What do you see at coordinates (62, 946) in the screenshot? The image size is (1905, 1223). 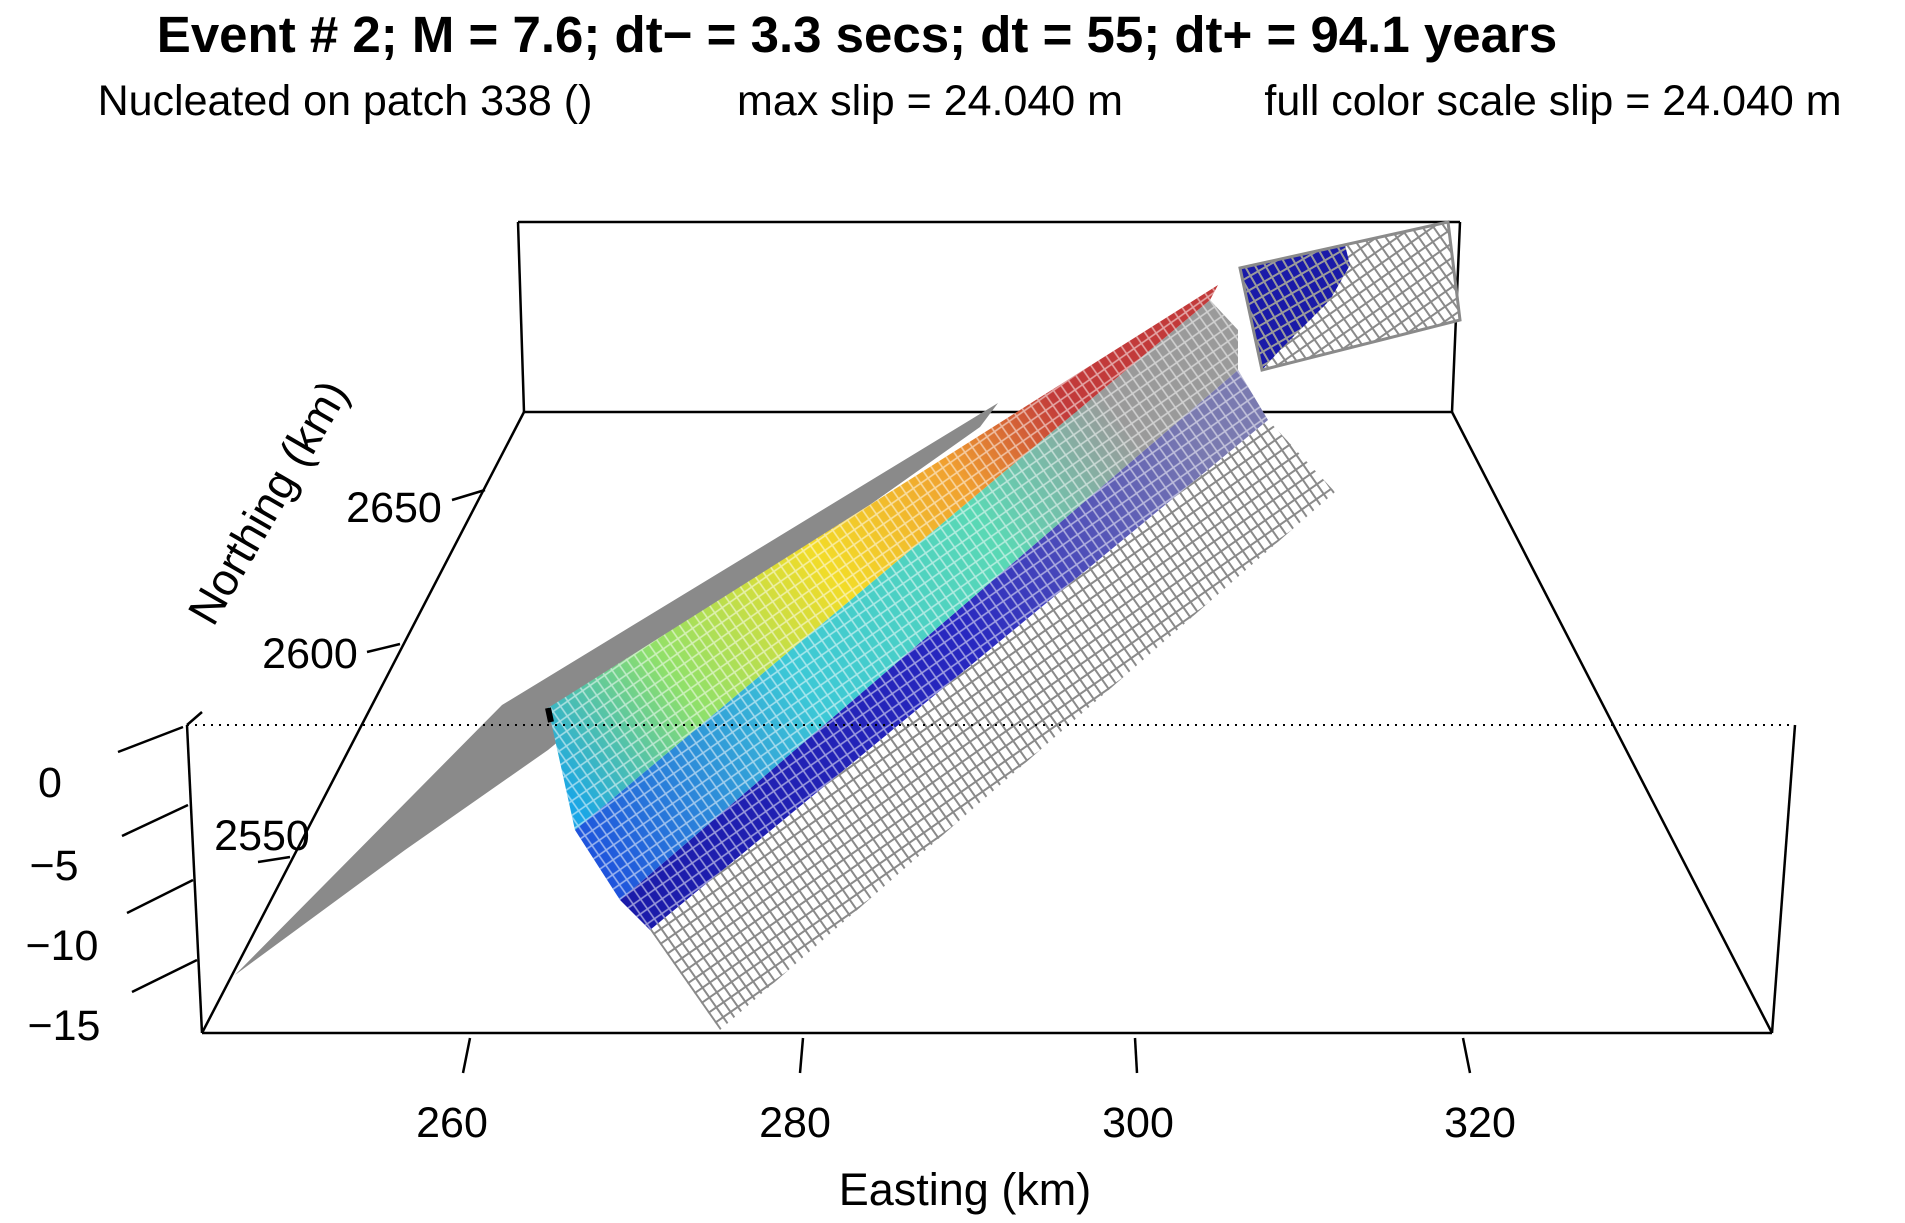 I see `depth-tick-label: −10` at bounding box center [62, 946].